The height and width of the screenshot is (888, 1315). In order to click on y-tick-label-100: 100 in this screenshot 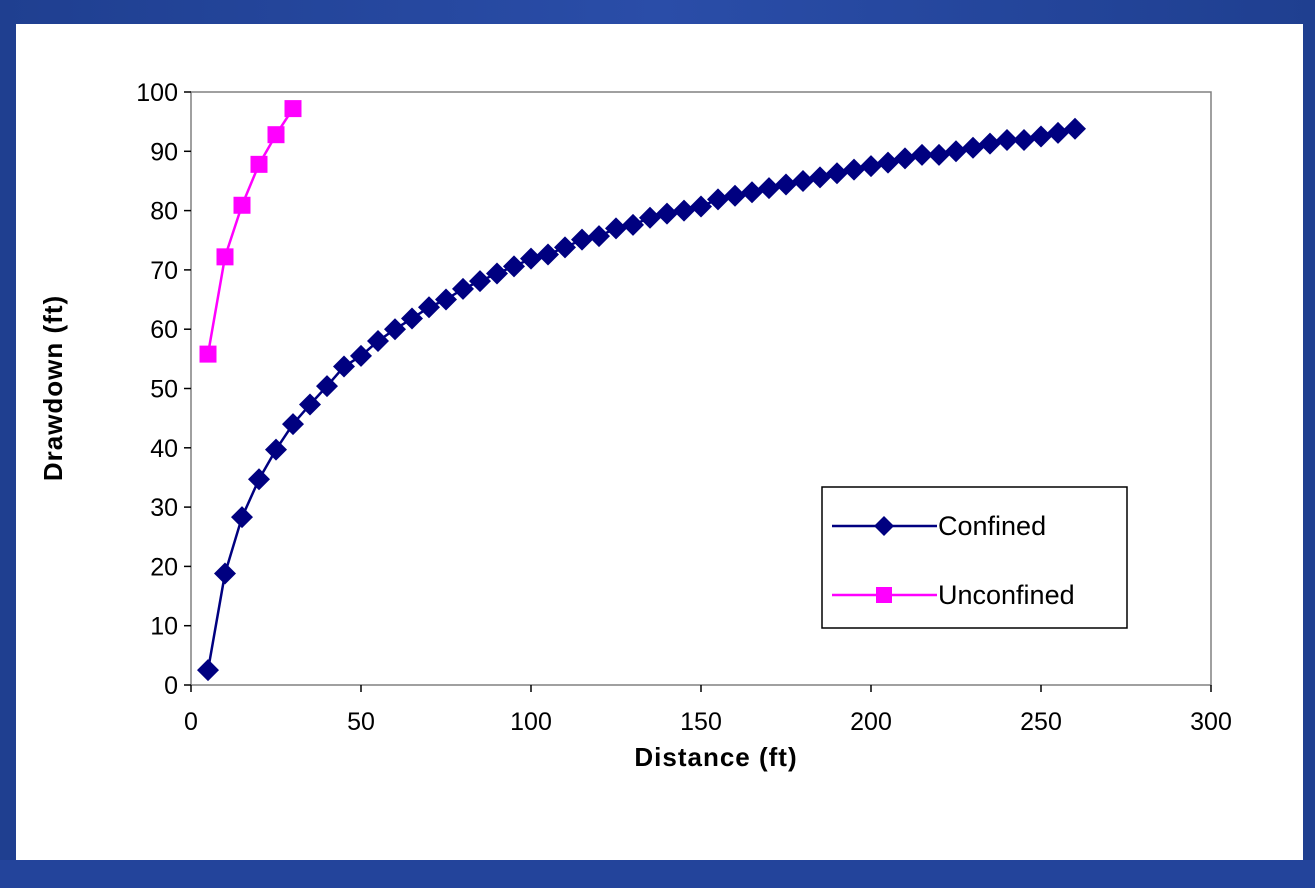, I will do `click(157, 93)`.